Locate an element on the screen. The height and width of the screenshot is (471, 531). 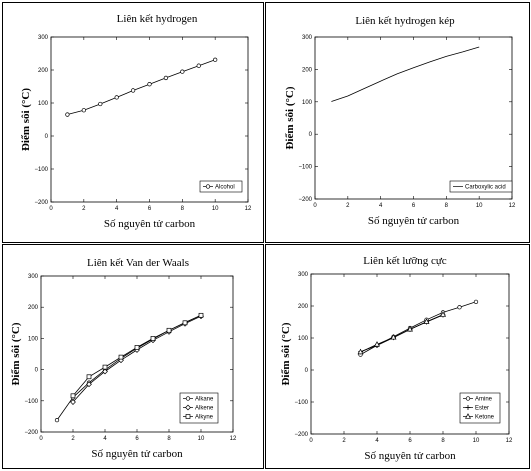
data-point-alkane is located at coordinates (57, 420).